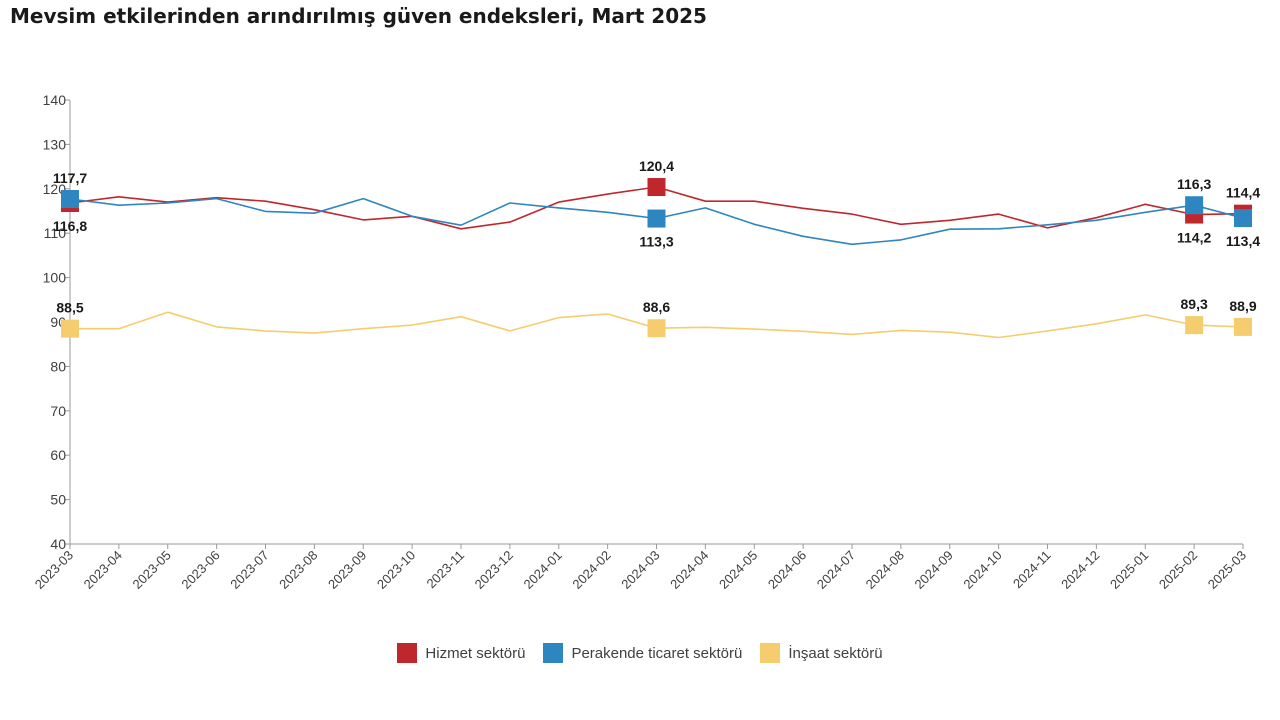 The width and height of the screenshot is (1280, 720). I want to click on y-tick-label: 50, so click(58, 500).